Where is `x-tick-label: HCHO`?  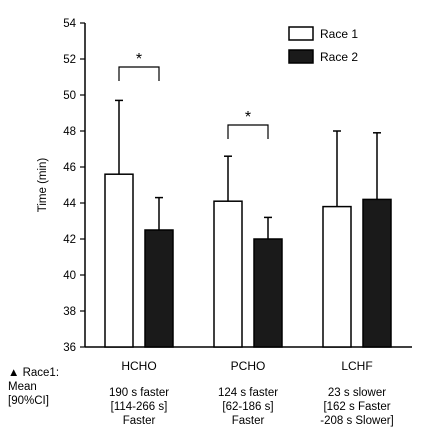
x-tick-label: HCHO is located at coordinates (138, 366).